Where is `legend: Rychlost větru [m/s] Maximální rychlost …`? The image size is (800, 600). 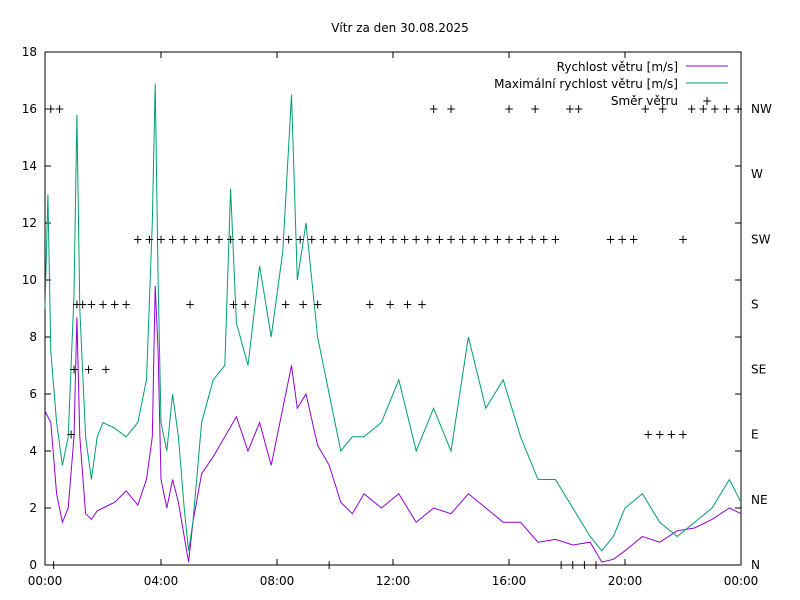 legend: Rychlost větru [m/s] Maximální rychlost … is located at coordinates (611, 84).